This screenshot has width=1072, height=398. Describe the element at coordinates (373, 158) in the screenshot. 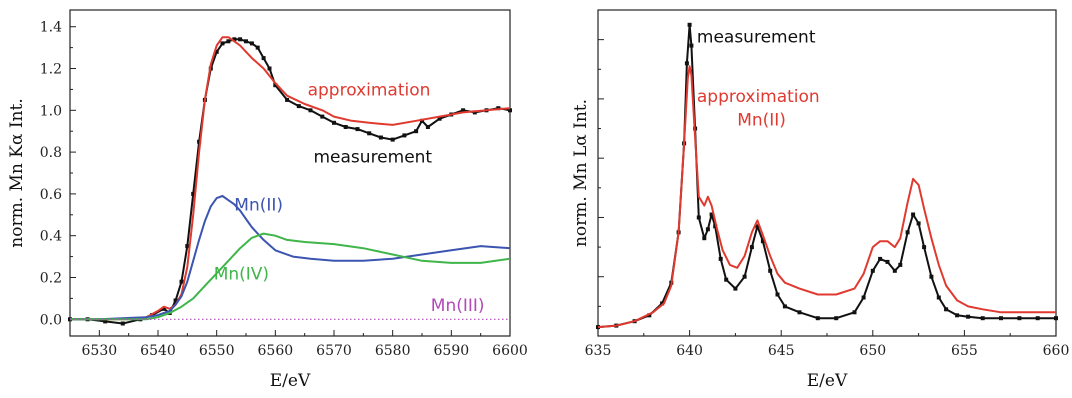

I see `kalpha-annotation-measurement: measurement` at that location.